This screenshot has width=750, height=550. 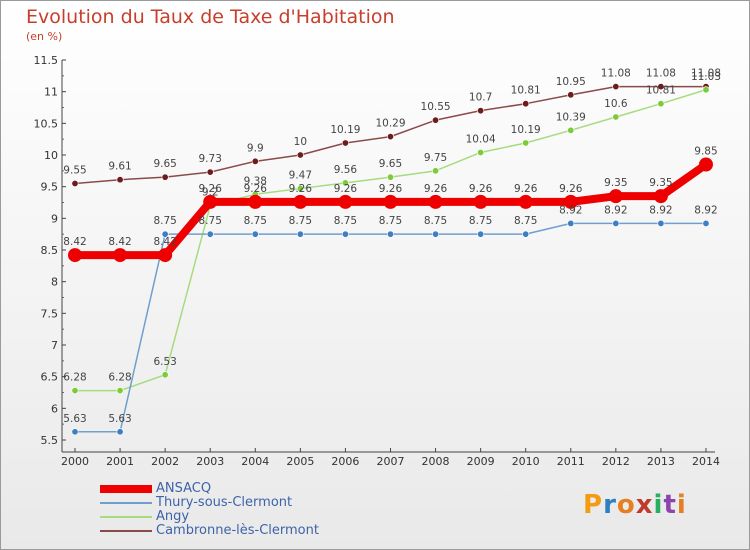 What do you see at coordinates (74, 419) in the screenshot?
I see `data-label: 5.63` at bounding box center [74, 419].